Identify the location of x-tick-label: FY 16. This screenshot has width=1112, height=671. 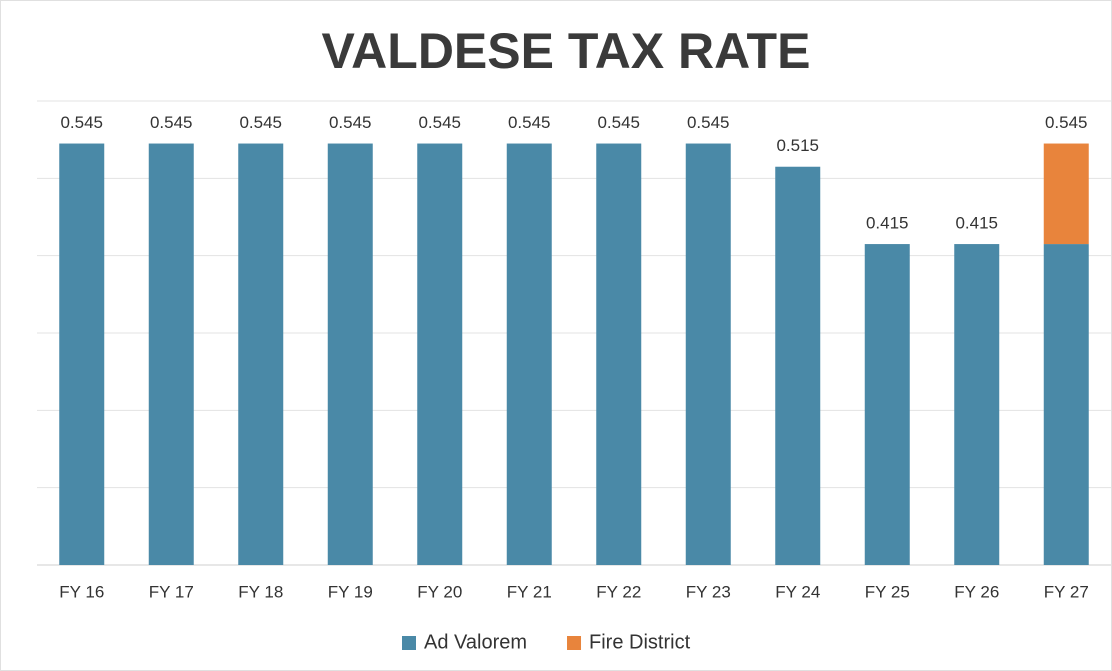
(81, 591).